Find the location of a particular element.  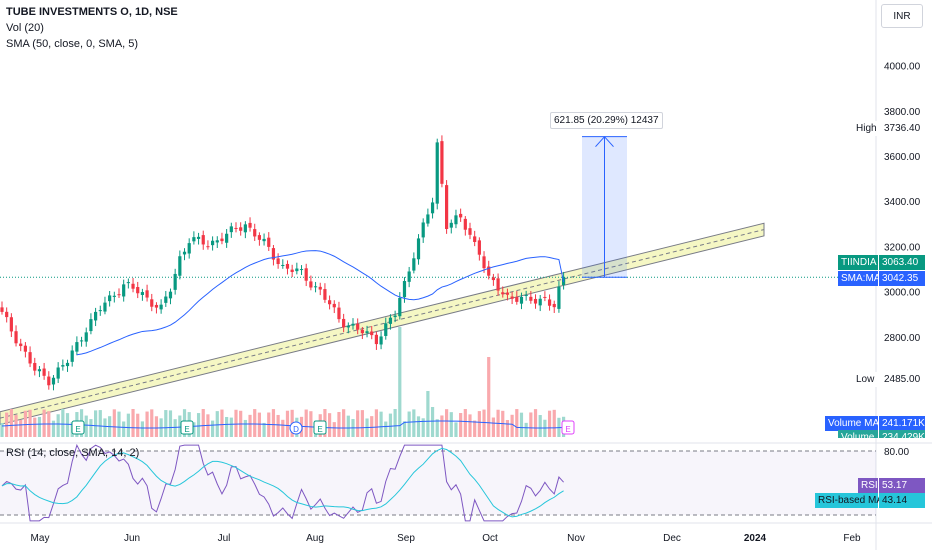

time-tick-label: Feb is located at coordinates (852, 538).